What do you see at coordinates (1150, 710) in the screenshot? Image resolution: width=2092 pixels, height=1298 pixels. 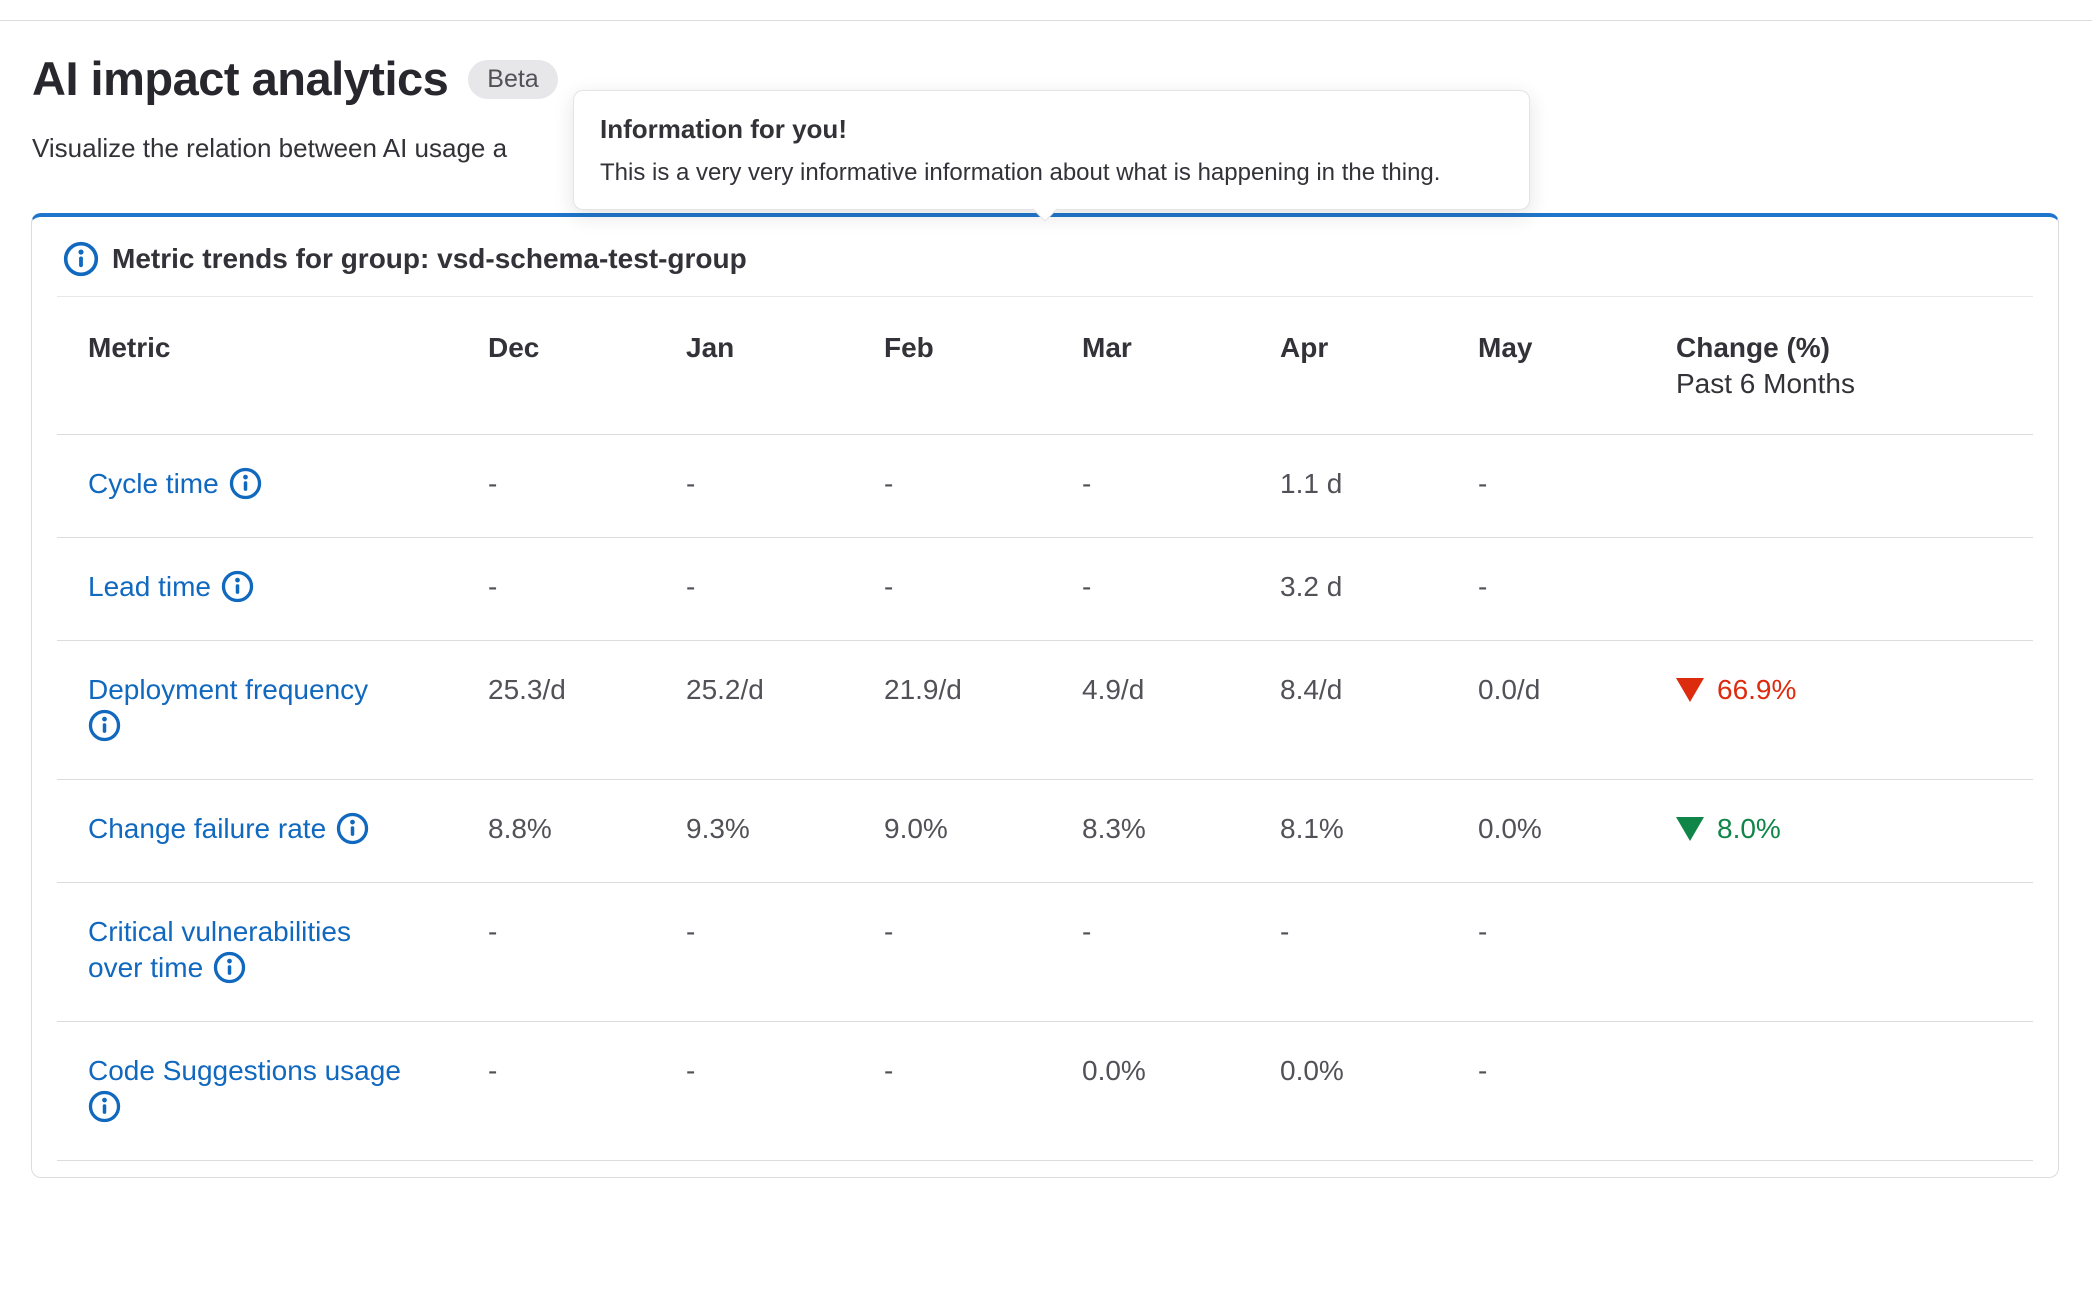 I see `value-cell: 4.9/d` at bounding box center [1150, 710].